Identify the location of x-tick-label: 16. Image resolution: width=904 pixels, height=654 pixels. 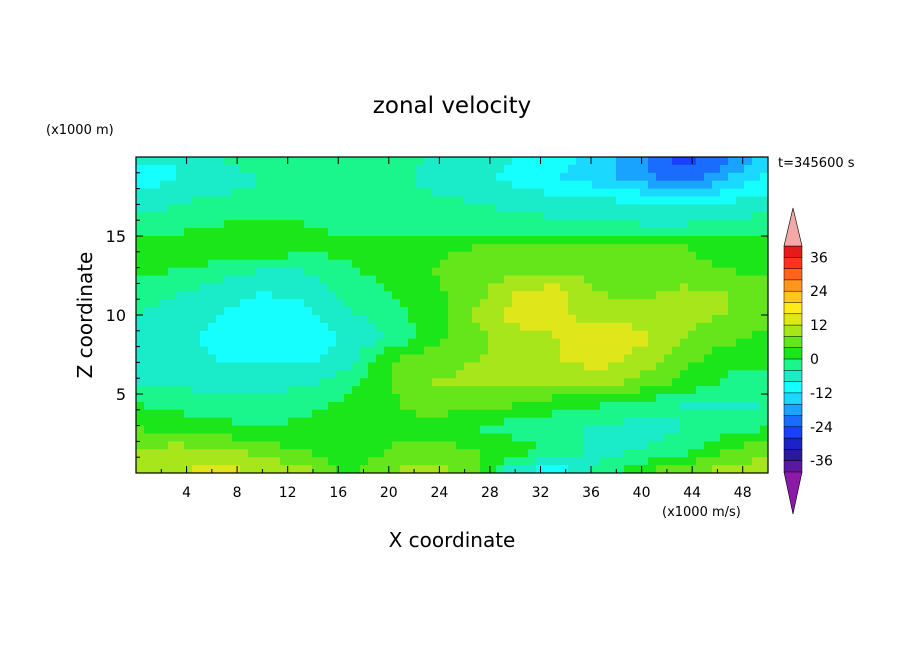
(338, 493).